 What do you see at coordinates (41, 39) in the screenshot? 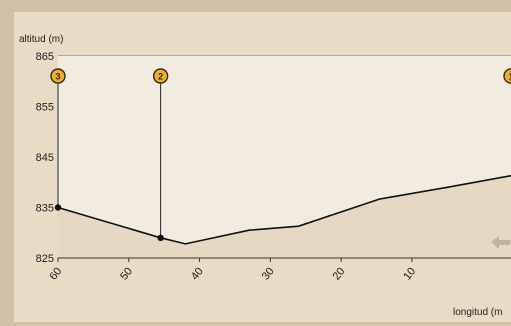
I see `y-axis-title: altitud (m)` at bounding box center [41, 39].